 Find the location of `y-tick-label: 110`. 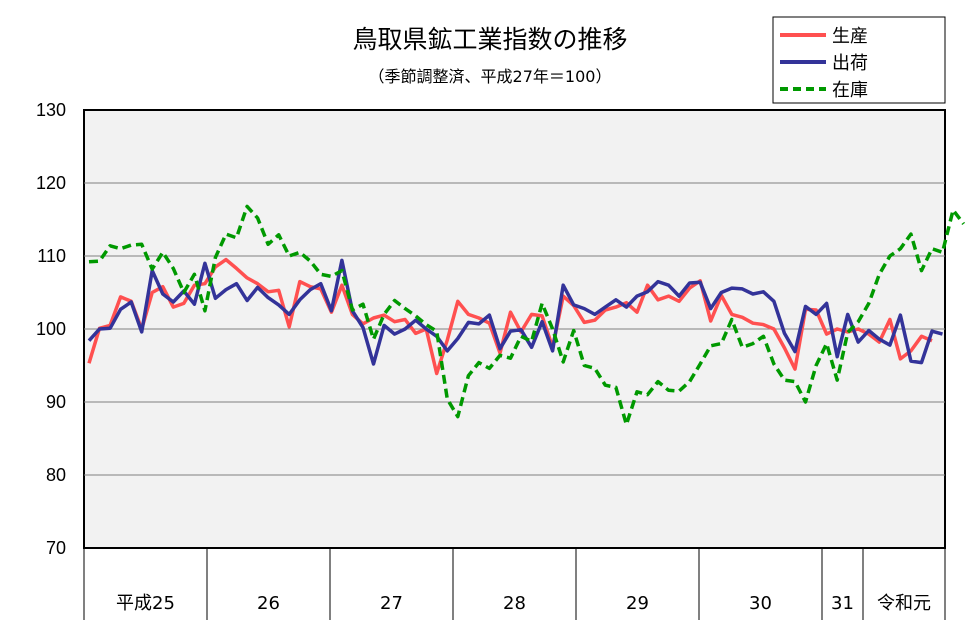

y-tick-label: 110 is located at coordinates (51, 256).